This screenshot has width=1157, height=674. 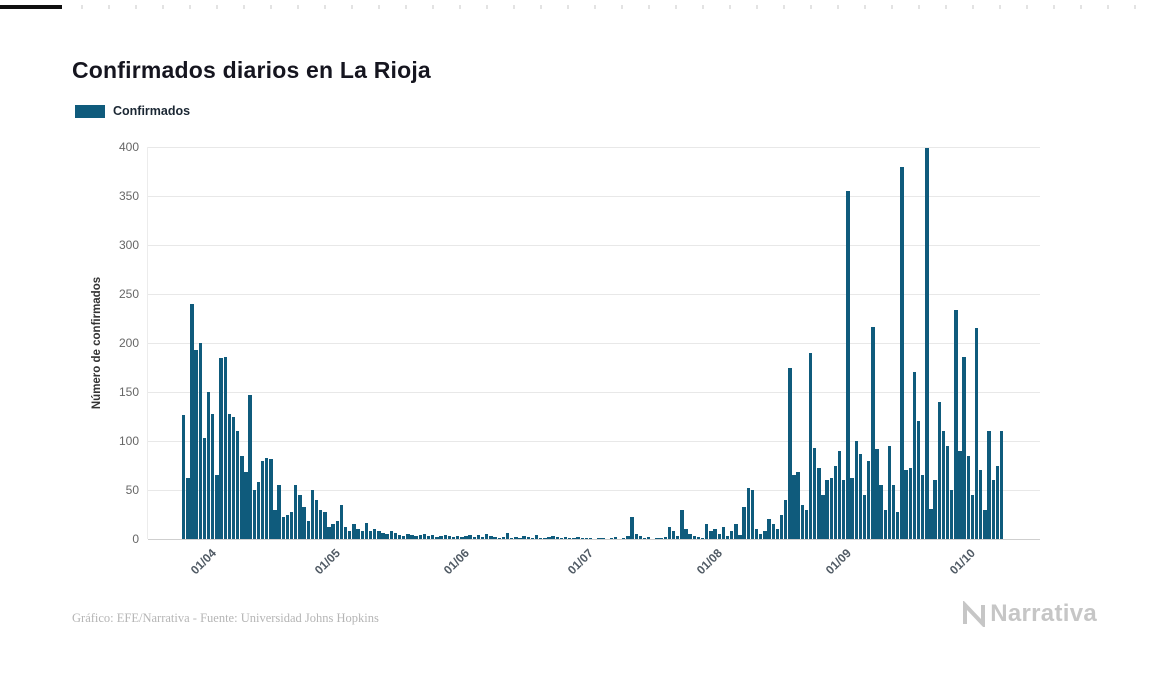 What do you see at coordinates (974, 614) in the screenshot?
I see `narrativa-n-icon` at bounding box center [974, 614].